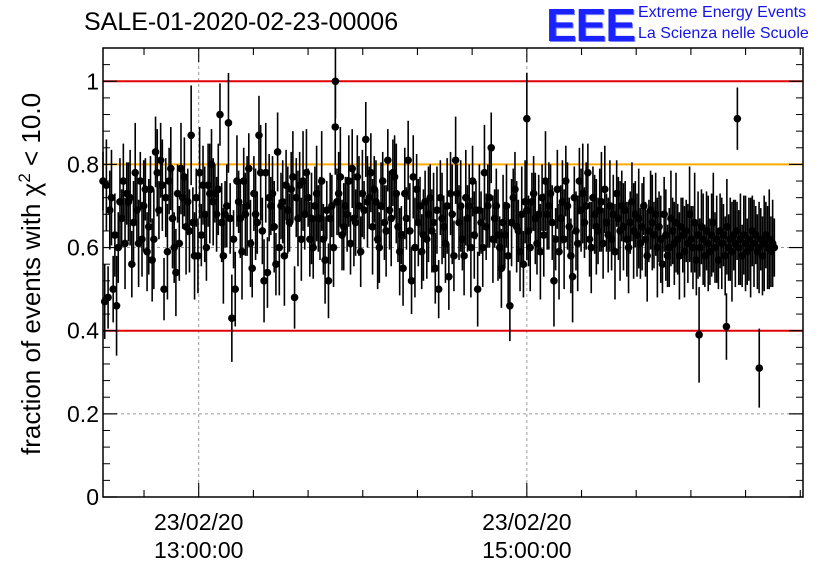 The height and width of the screenshot is (572, 836). What do you see at coordinates (92, 497) in the screenshot?
I see `y-tick-label: 0` at bounding box center [92, 497].